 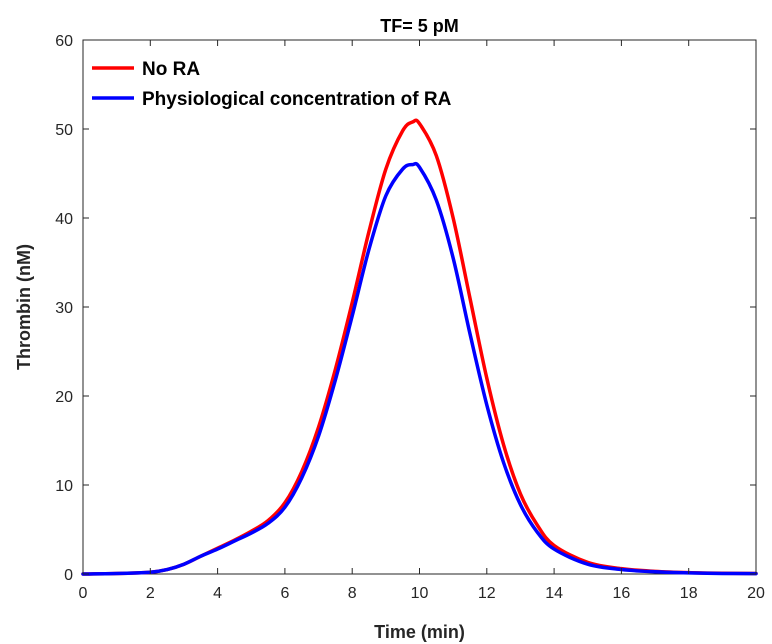 I want to click on y-tick-label: 10, so click(x=64, y=486).